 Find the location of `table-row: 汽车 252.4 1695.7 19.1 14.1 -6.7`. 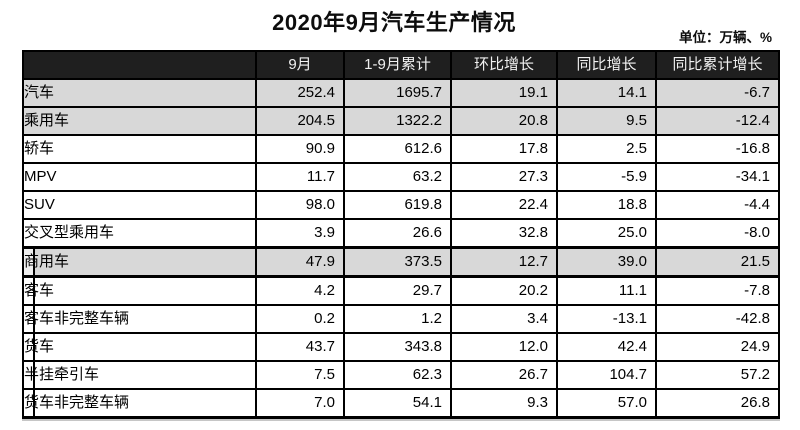

table-row: 汽车 252.4 1695.7 19.1 14.1 -6.7 is located at coordinates (401, 93).